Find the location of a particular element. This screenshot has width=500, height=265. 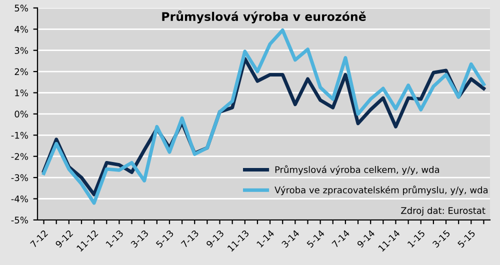

y-tick-label: 1% is located at coordinates (21, 92).